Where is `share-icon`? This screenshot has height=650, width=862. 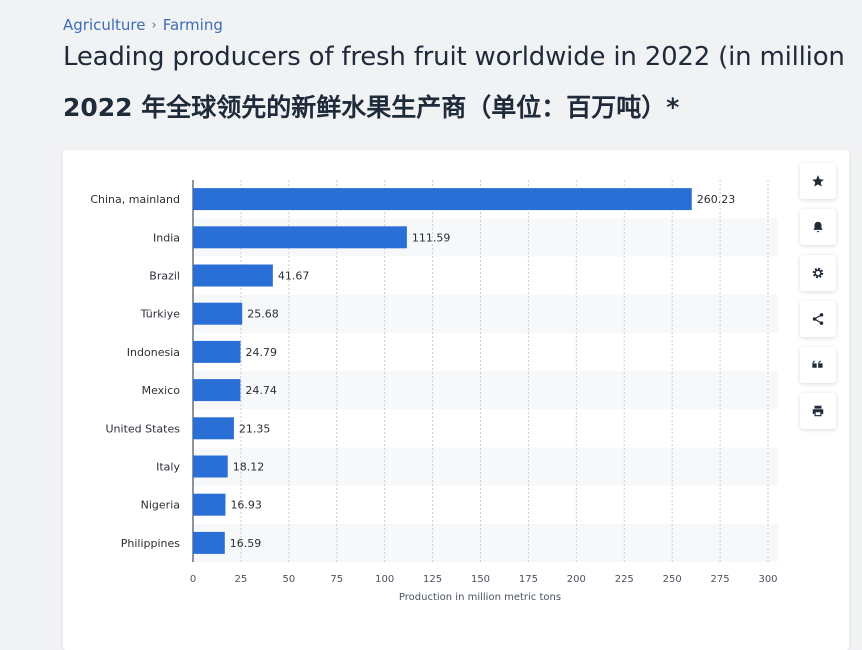 share-icon is located at coordinates (818, 319).